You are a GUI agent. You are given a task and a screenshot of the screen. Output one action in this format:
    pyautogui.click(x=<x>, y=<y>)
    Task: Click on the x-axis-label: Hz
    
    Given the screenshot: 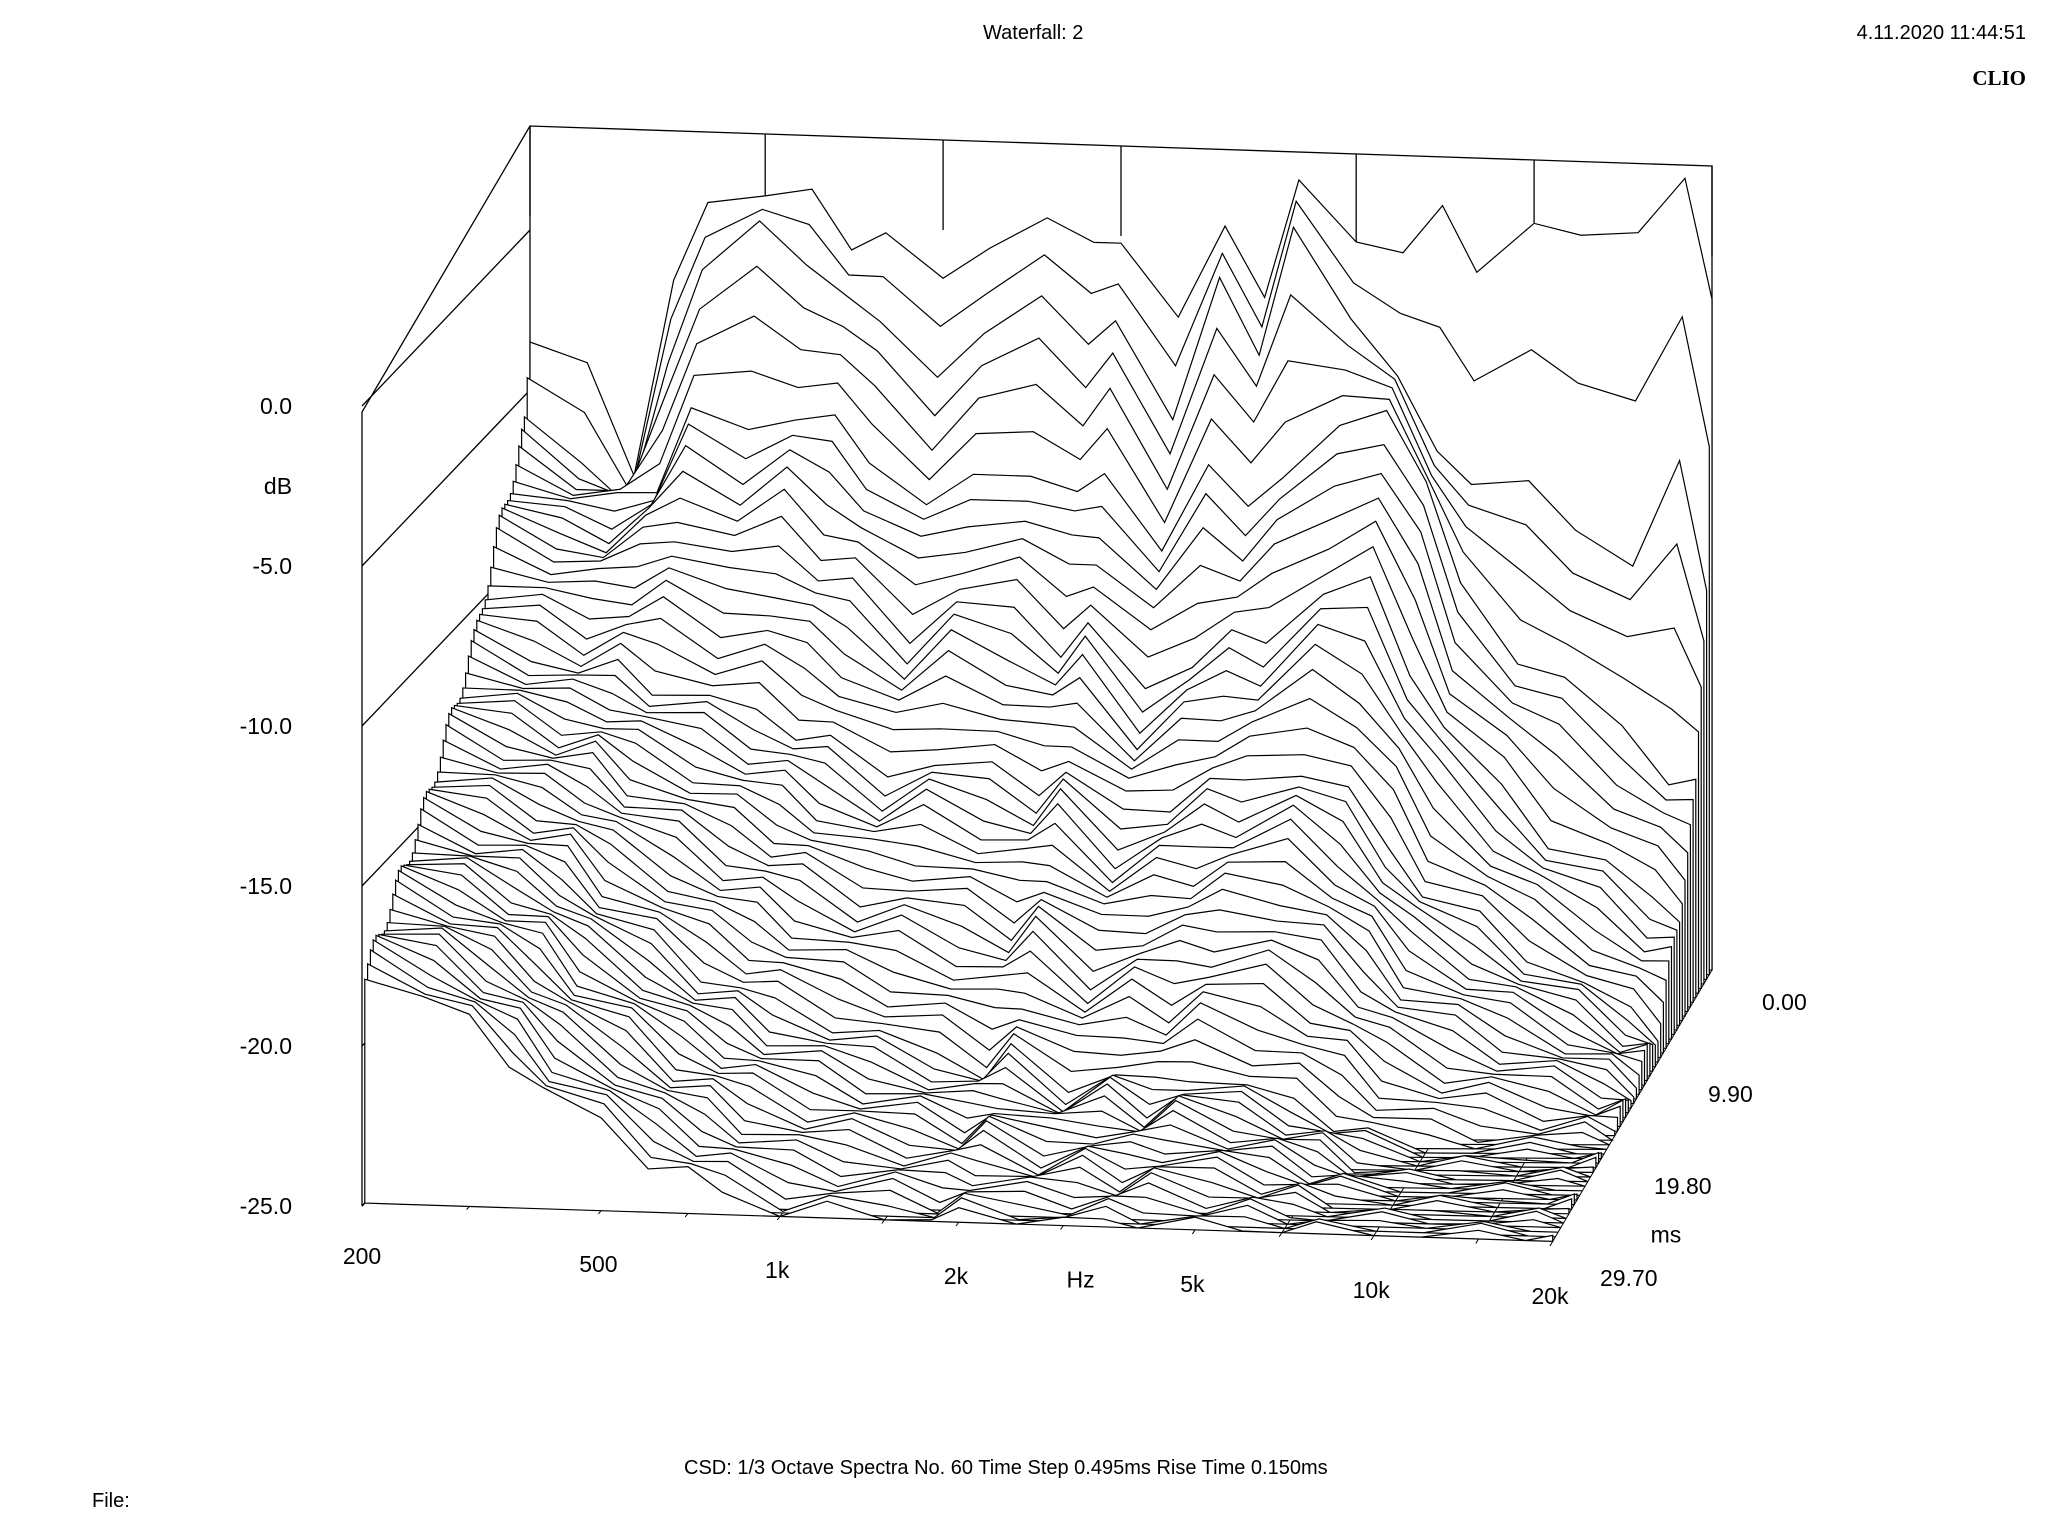 What is the action you would take?
    pyautogui.click(x=1081, y=1280)
    